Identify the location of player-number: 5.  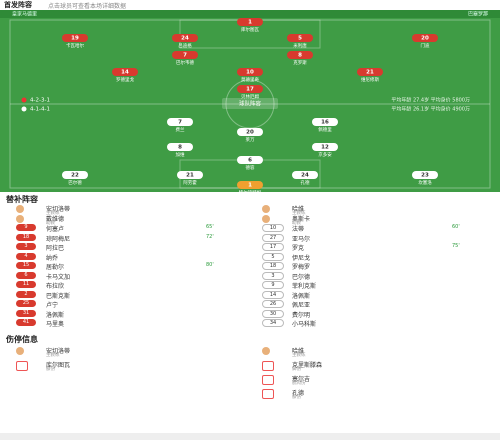
(300, 39).